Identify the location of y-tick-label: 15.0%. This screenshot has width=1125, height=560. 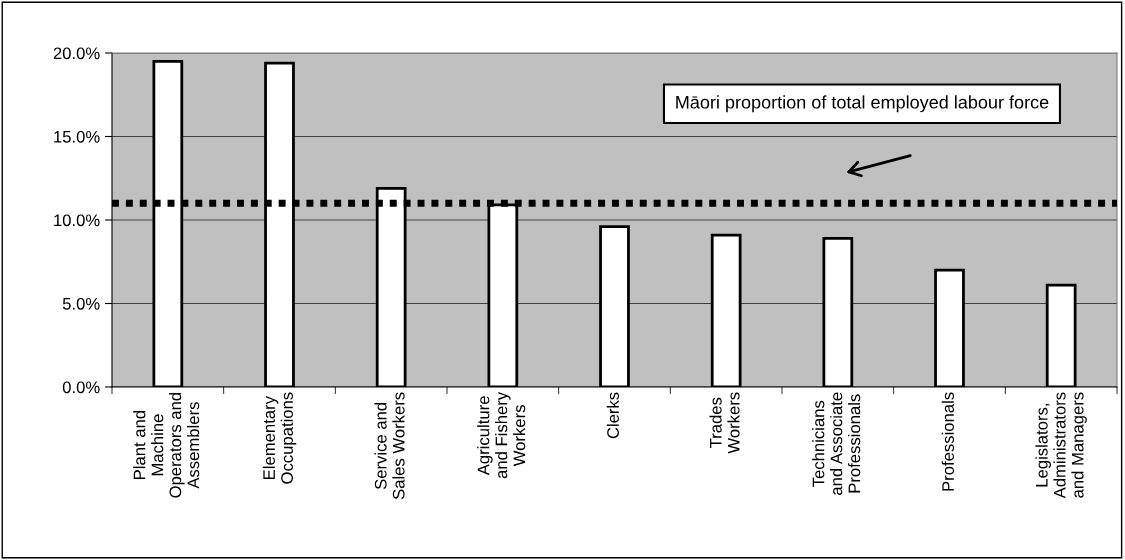
(77, 136).